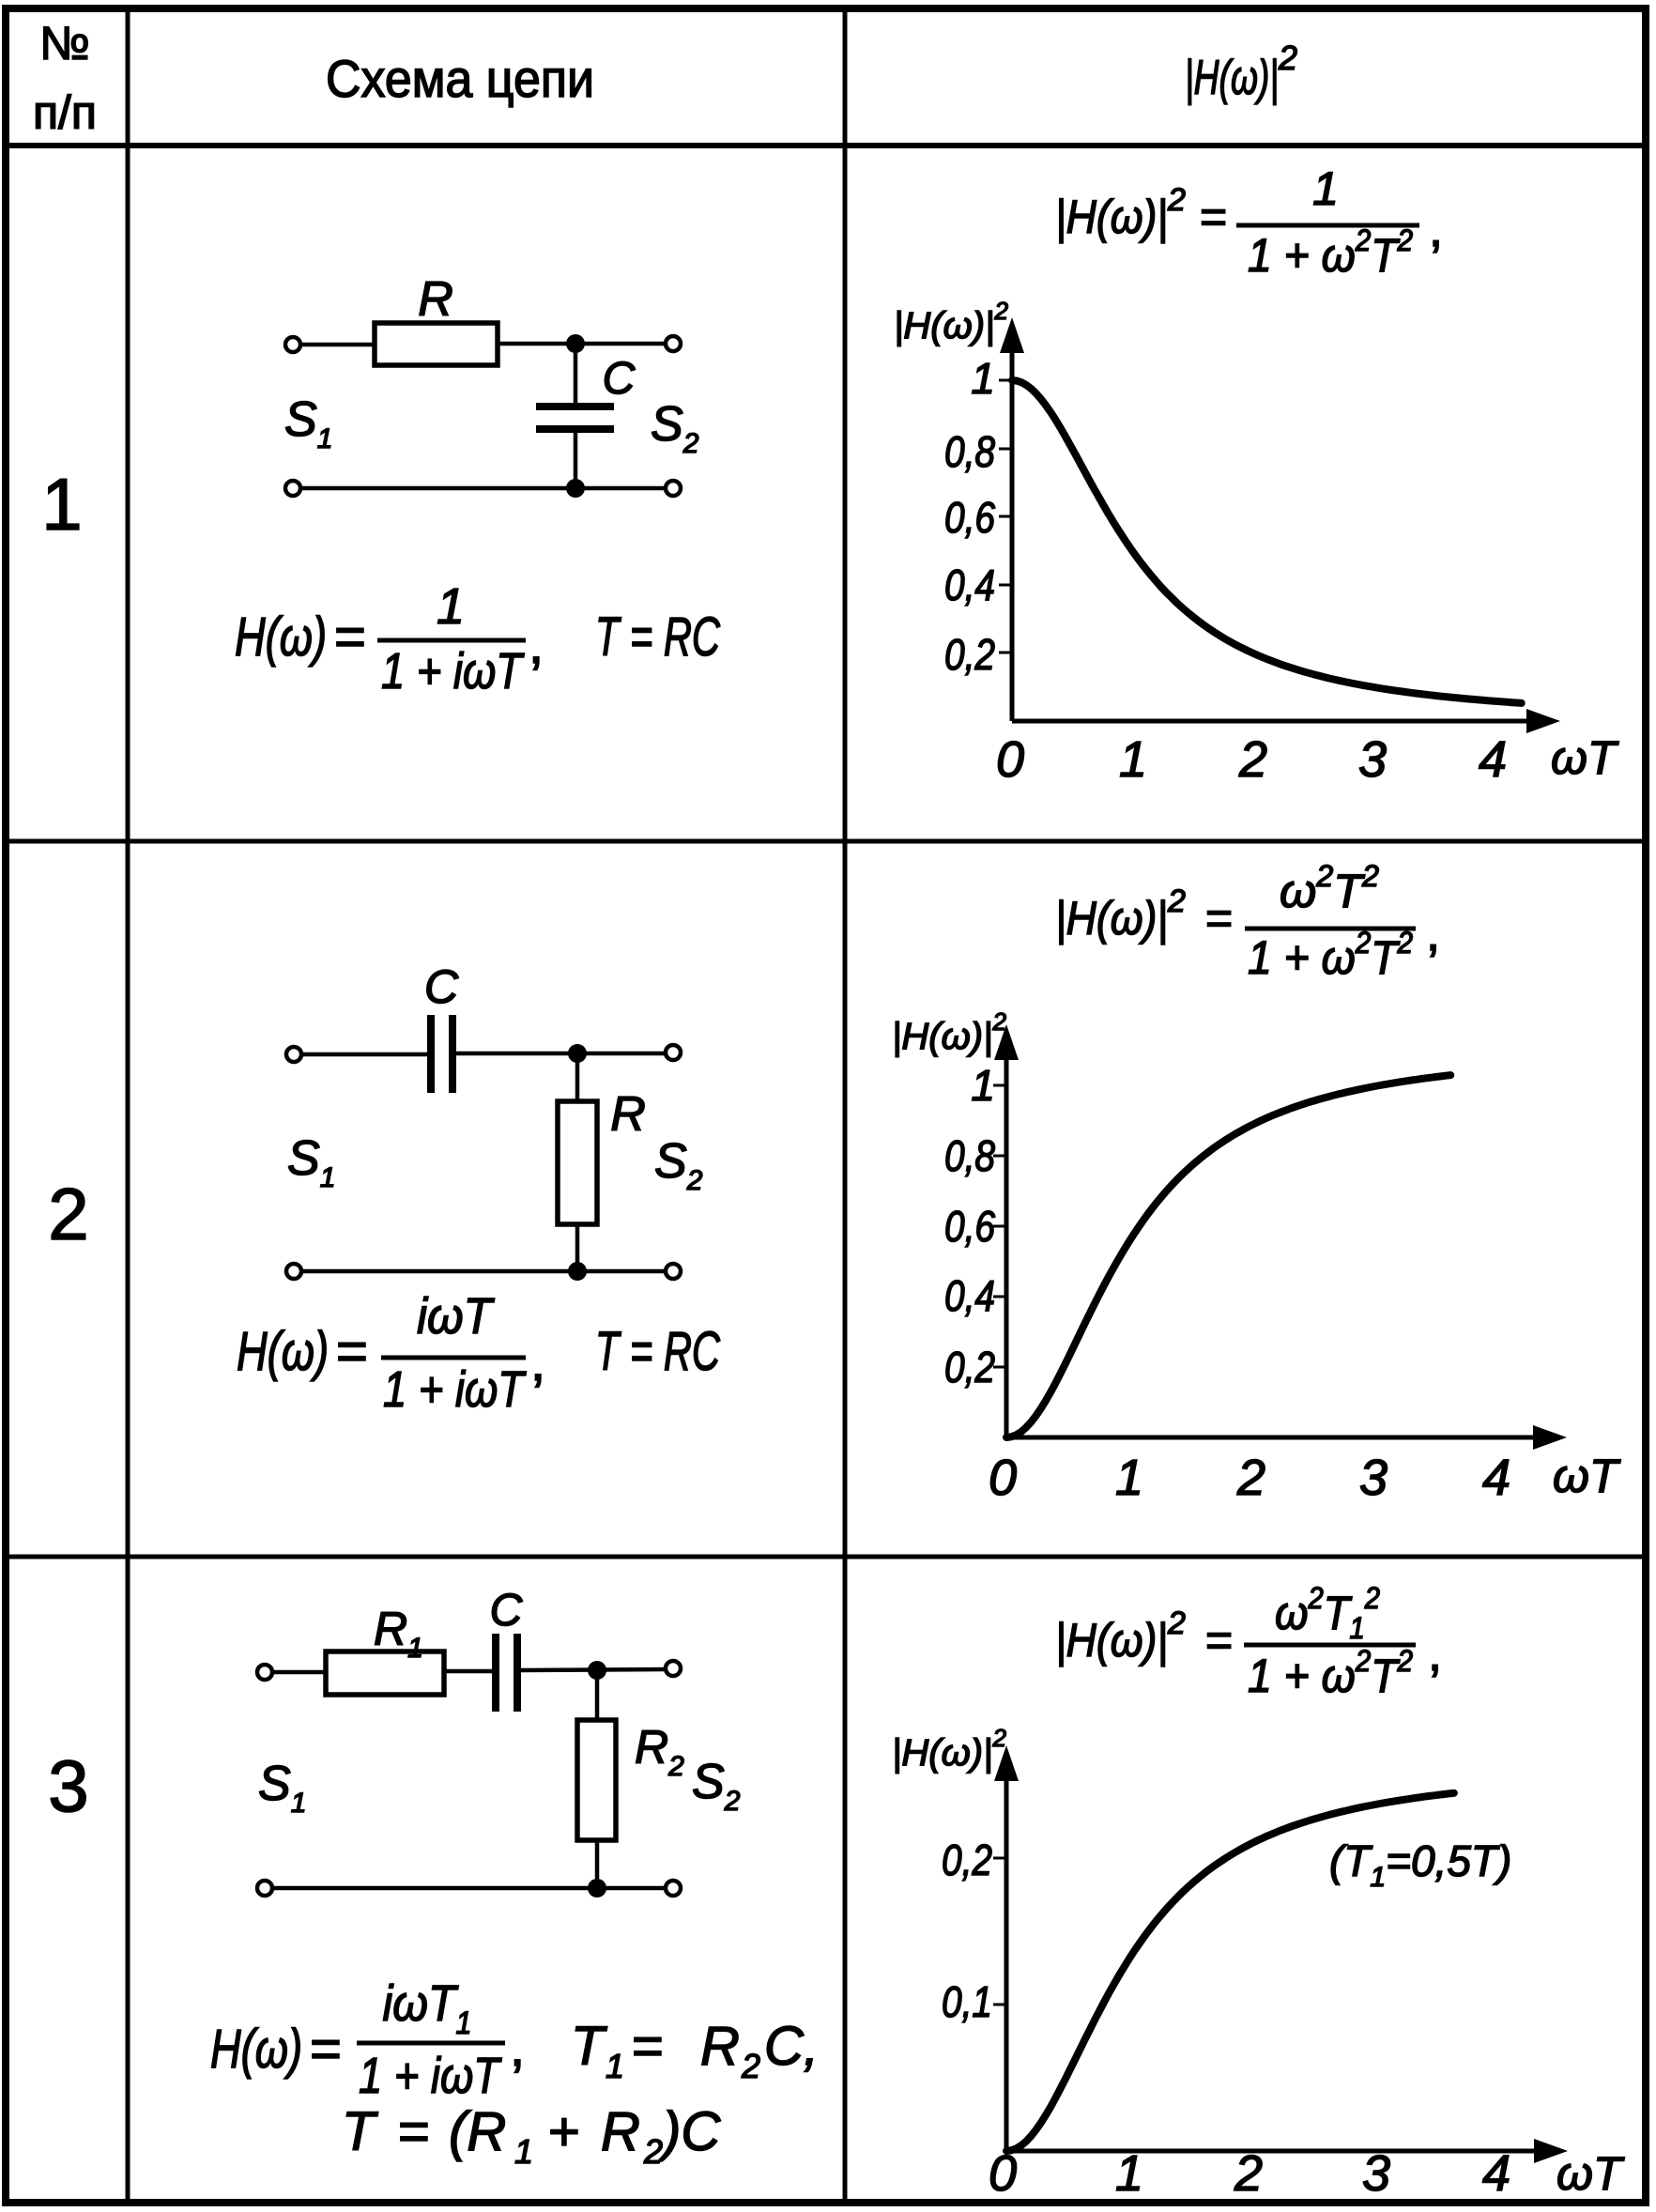  What do you see at coordinates (428, 2008) in the screenshot?
I see `svg-text: iωT1` at bounding box center [428, 2008].